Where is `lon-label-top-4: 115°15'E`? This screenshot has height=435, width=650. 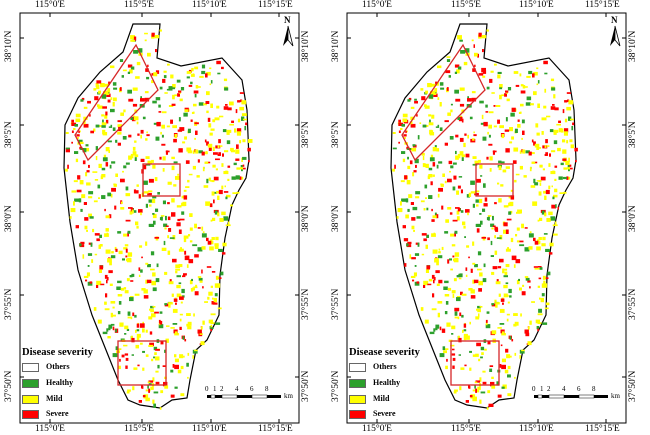
lon-label-top-4: 115°15'E is located at coordinates (602, 5).